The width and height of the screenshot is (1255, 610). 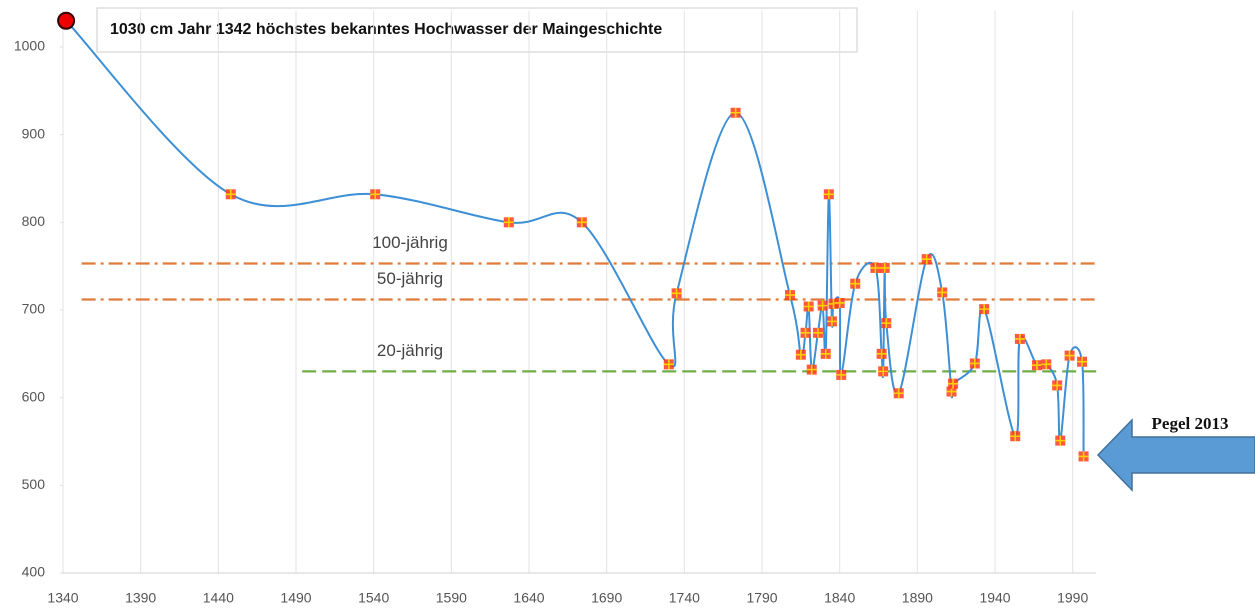 What do you see at coordinates (994, 598) in the screenshot?
I see `x-tick-label: 1940` at bounding box center [994, 598].